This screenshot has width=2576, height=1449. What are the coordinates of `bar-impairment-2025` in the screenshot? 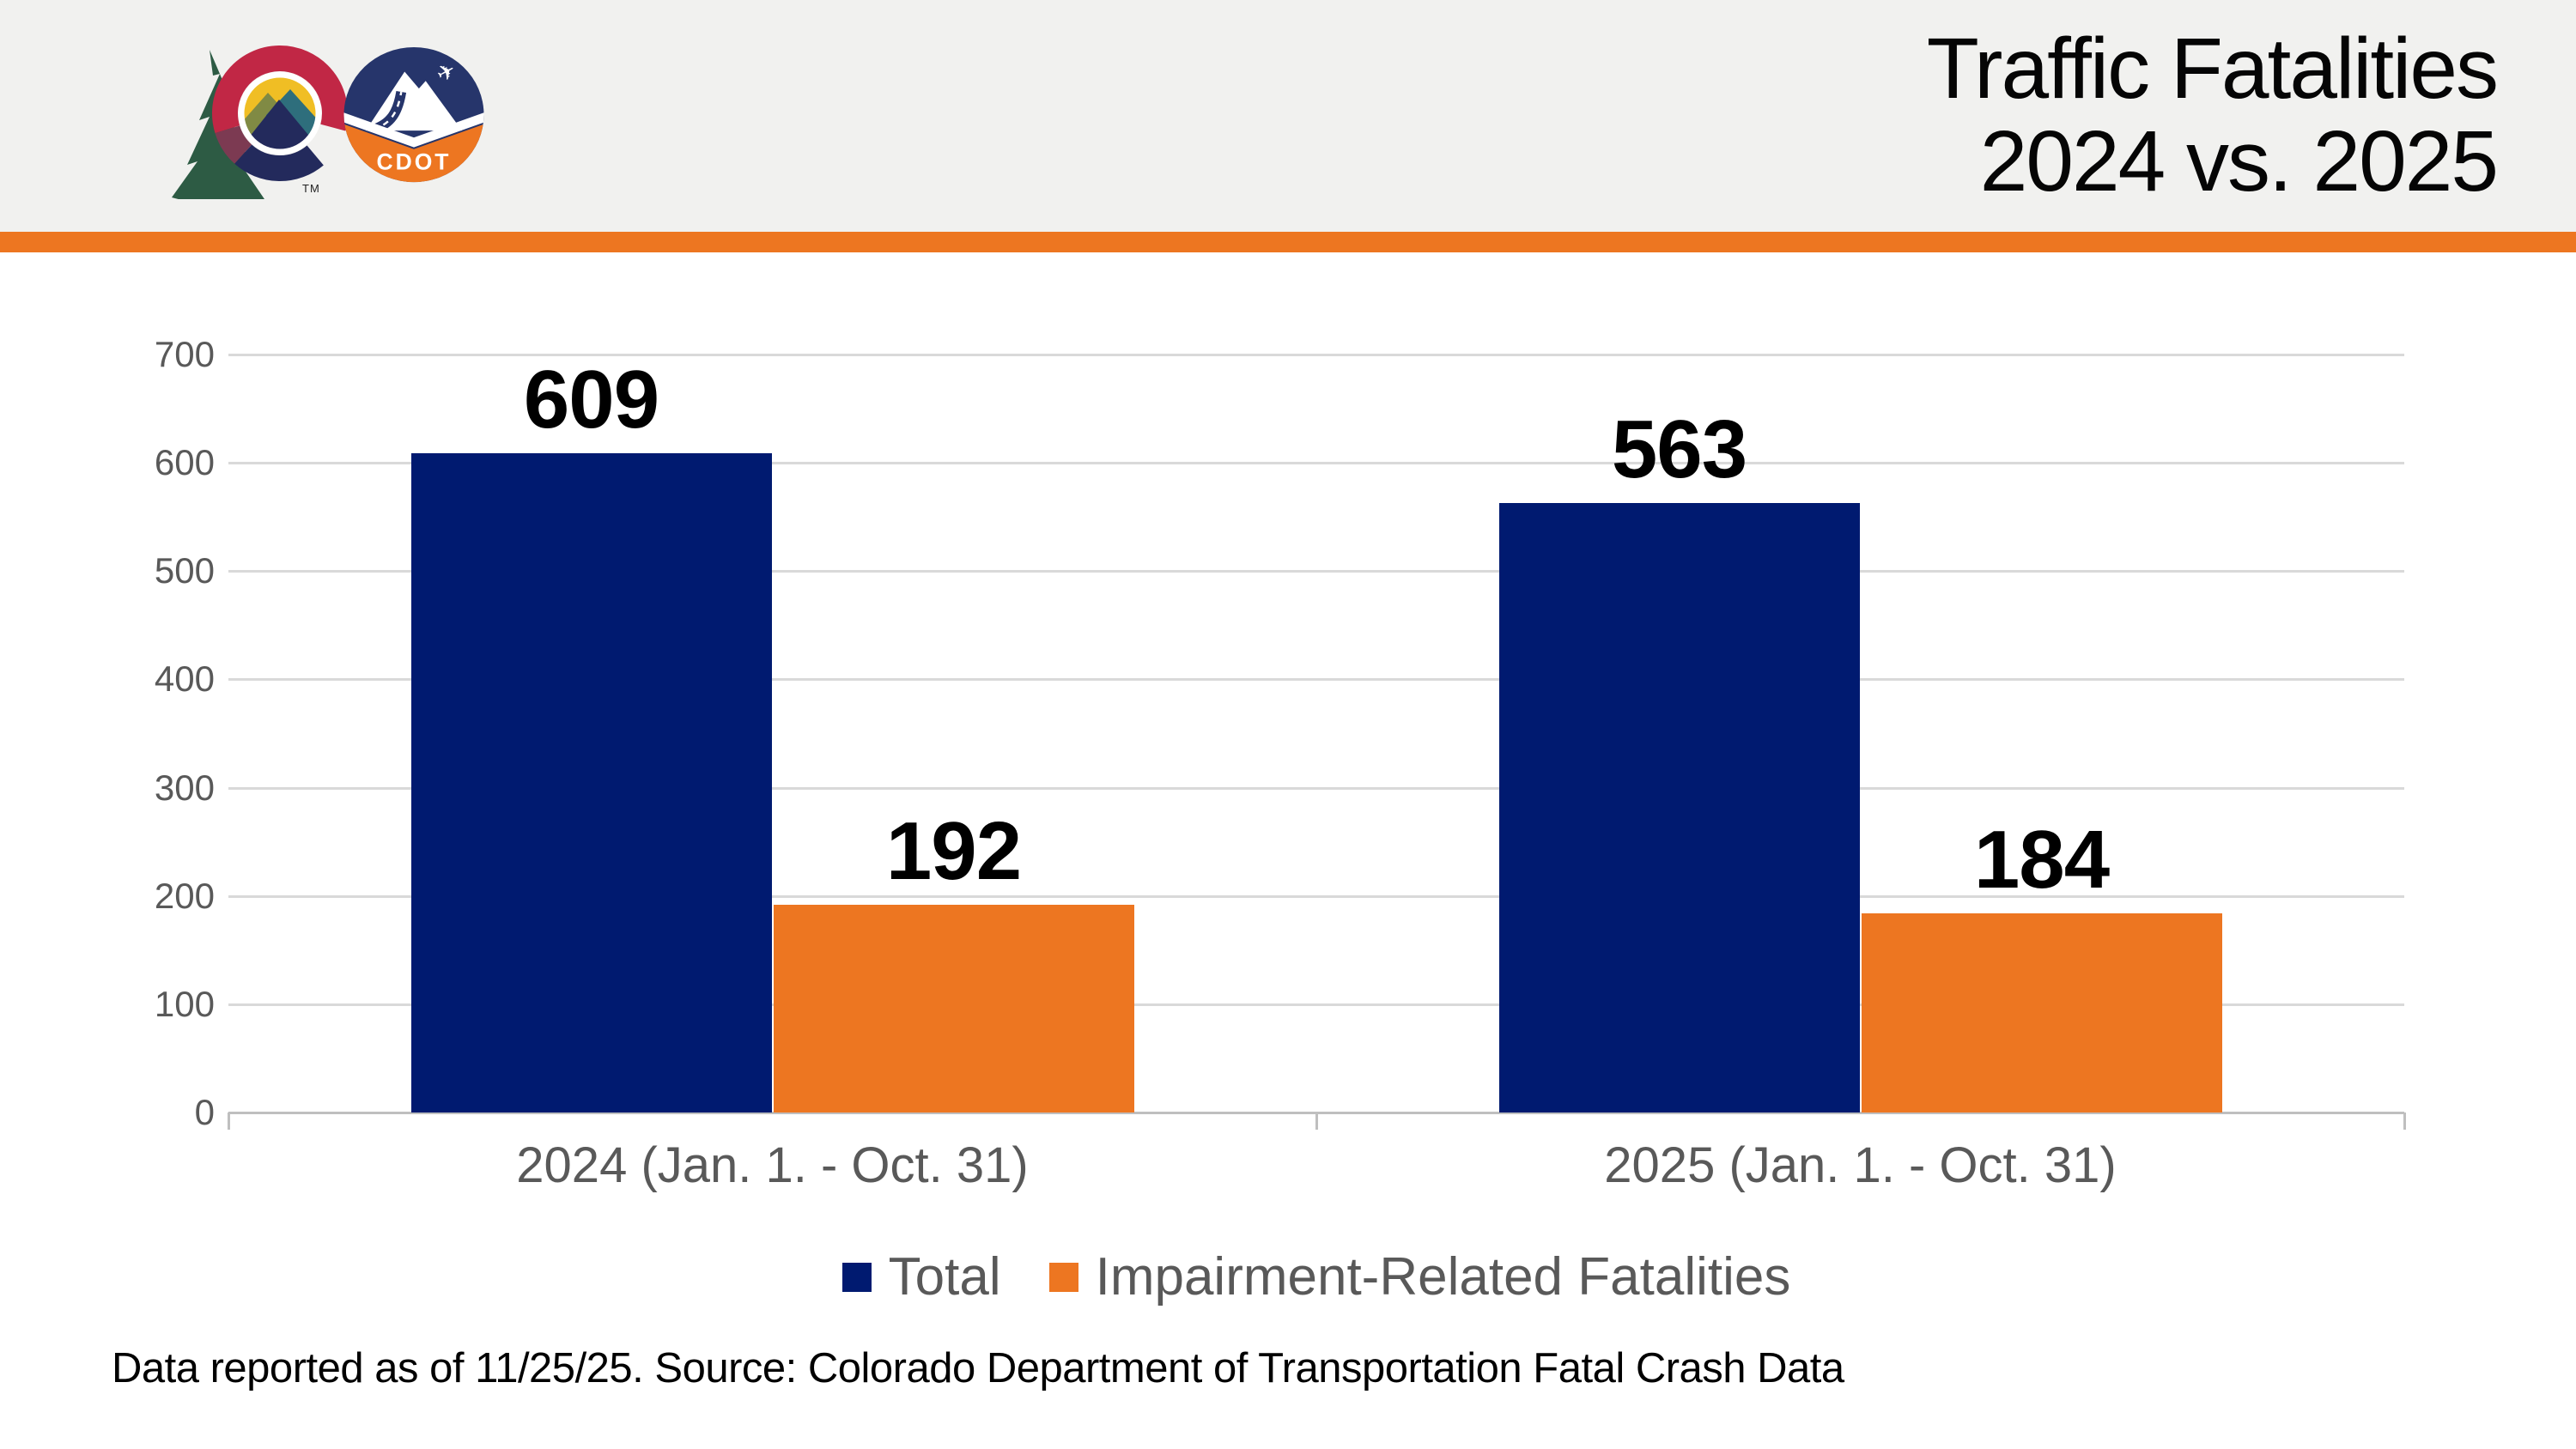 It's located at (2041, 1013).